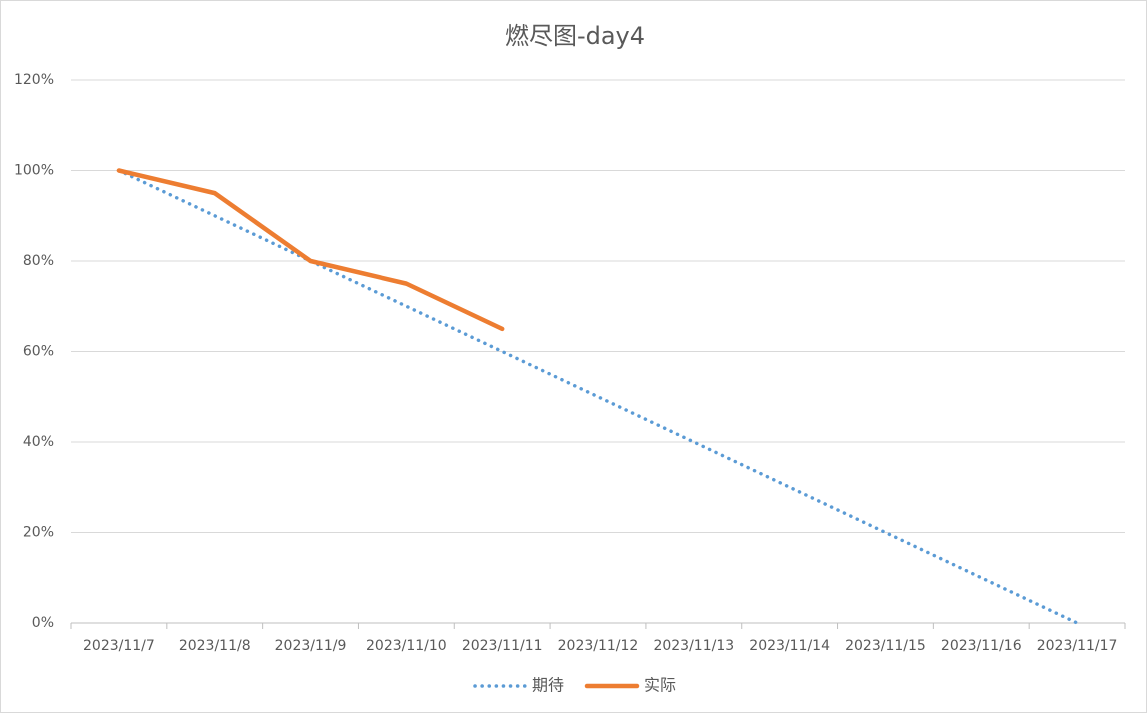 This screenshot has height=713, width=1147. Describe the element at coordinates (575, 36) in the screenshot. I see `chart-title: 燃尽图-day4` at that location.